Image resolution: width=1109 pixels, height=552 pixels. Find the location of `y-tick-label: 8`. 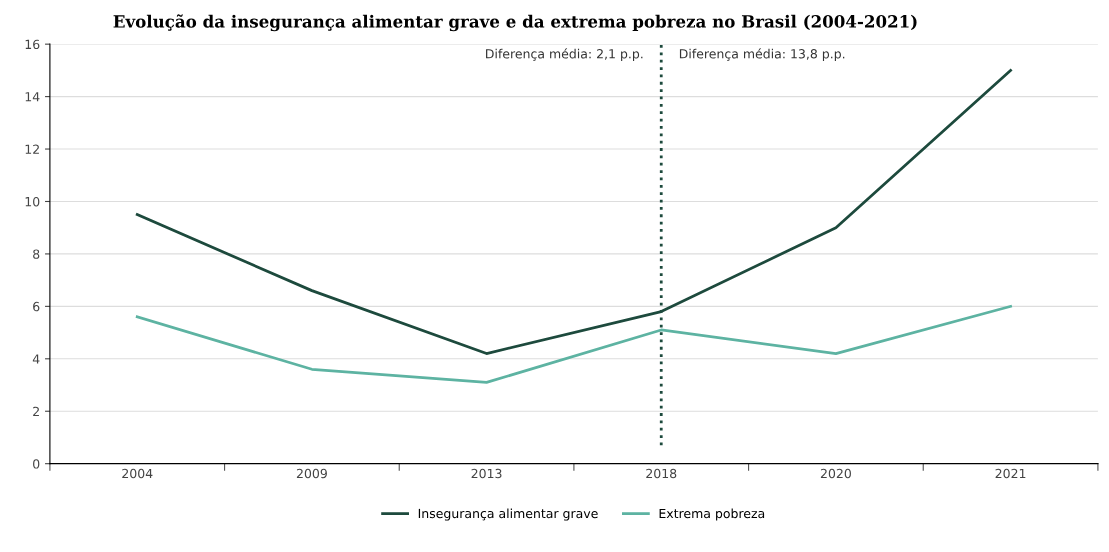

y-tick-label: 8 is located at coordinates (36, 254).